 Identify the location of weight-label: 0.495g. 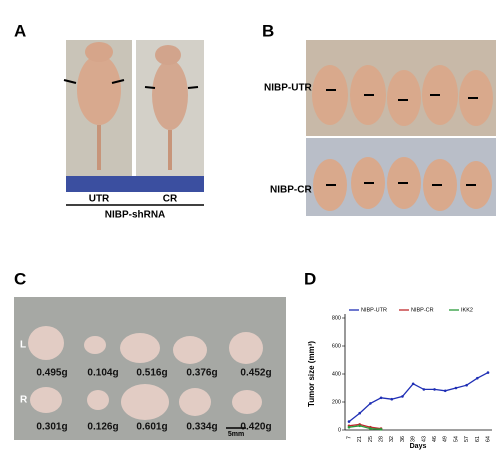
(51, 373).